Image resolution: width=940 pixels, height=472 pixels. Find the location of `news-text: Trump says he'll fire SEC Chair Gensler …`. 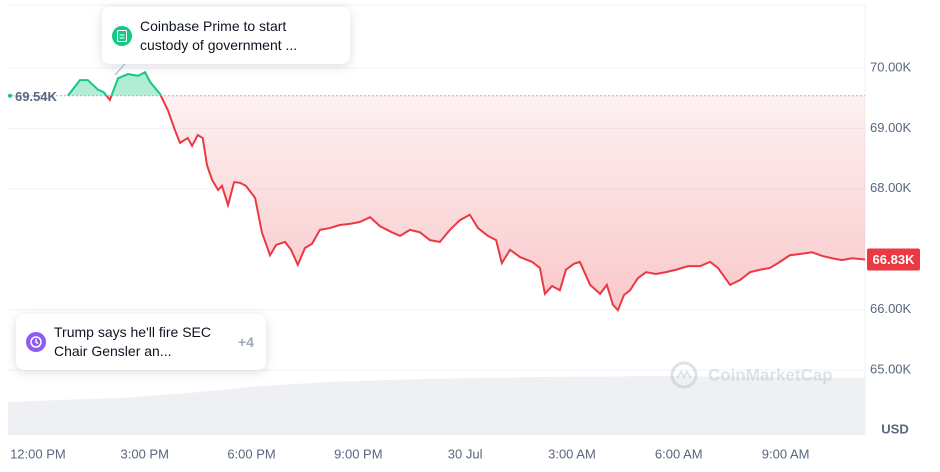

news-text: Trump says he'll fire SEC Chair Gensler … is located at coordinates (132, 341).